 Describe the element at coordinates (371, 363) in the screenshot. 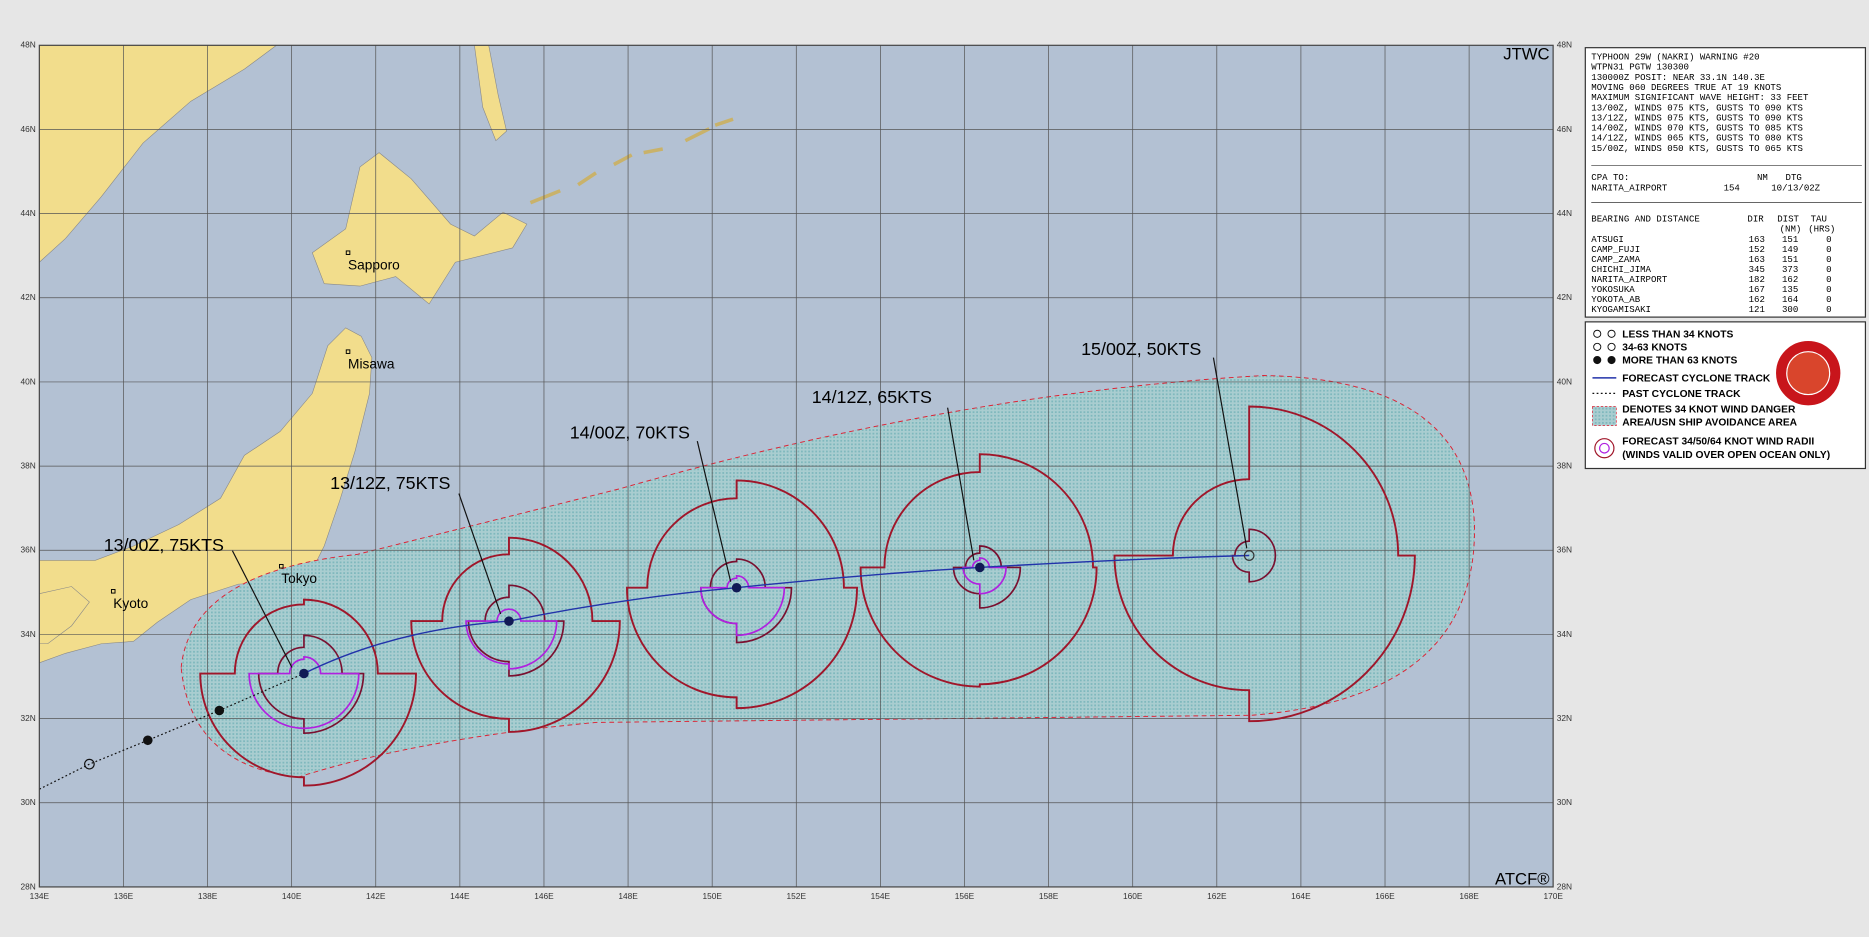

I see `city-label: Misawa` at that location.